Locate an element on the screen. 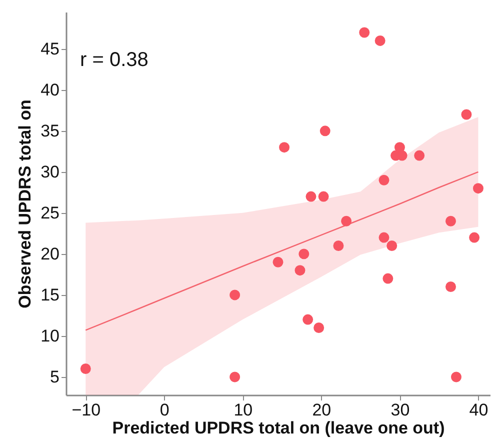 The width and height of the screenshot is (498, 445). annotation: r = 0.38 is located at coordinates (114, 60).